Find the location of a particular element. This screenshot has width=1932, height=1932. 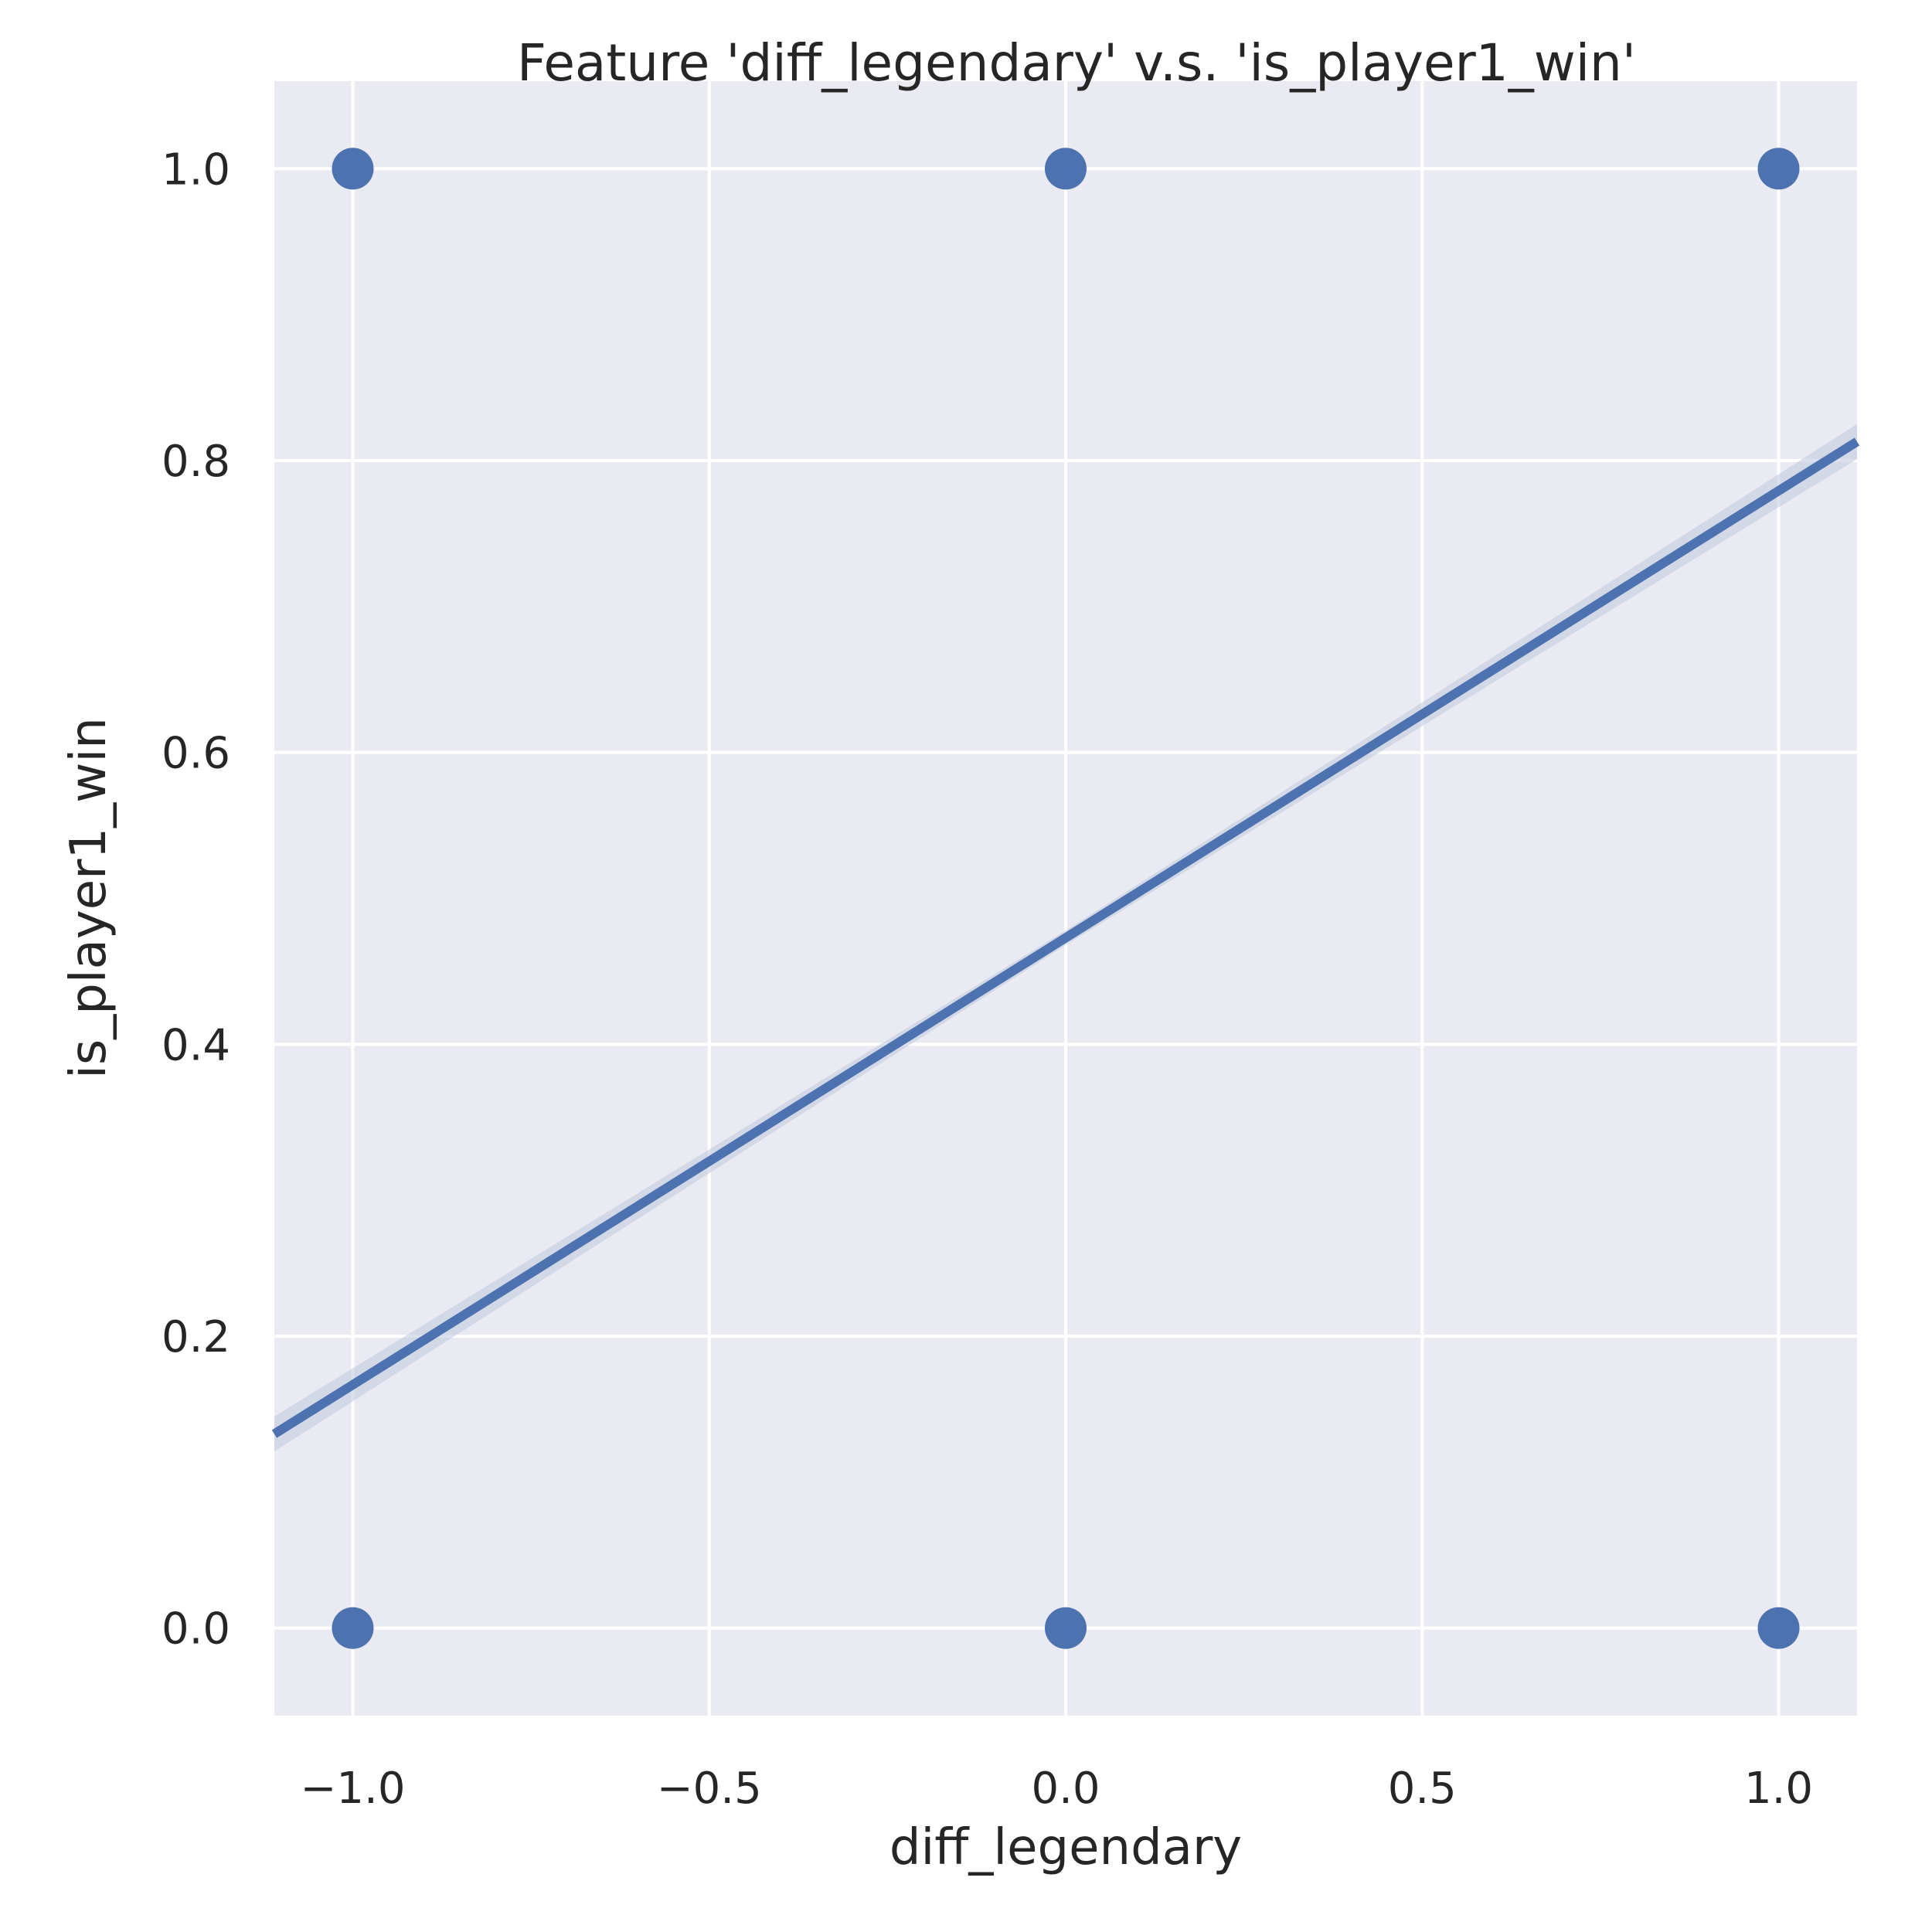

x-tick-label: 1.0 is located at coordinates (1779, 1789).